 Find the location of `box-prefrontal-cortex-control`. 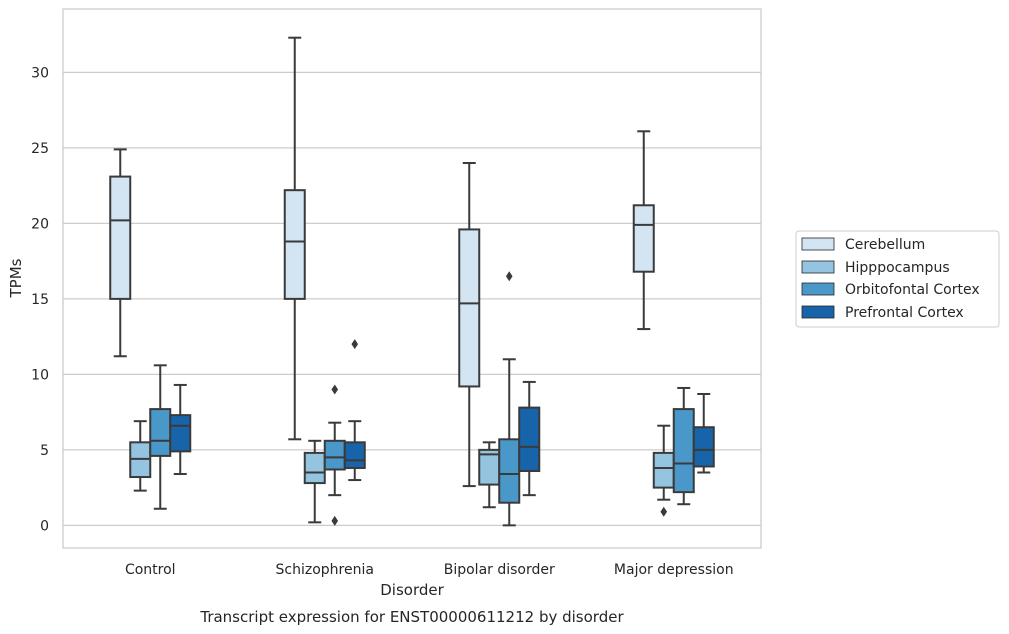

box-prefrontal-cortex-control is located at coordinates (180, 433).